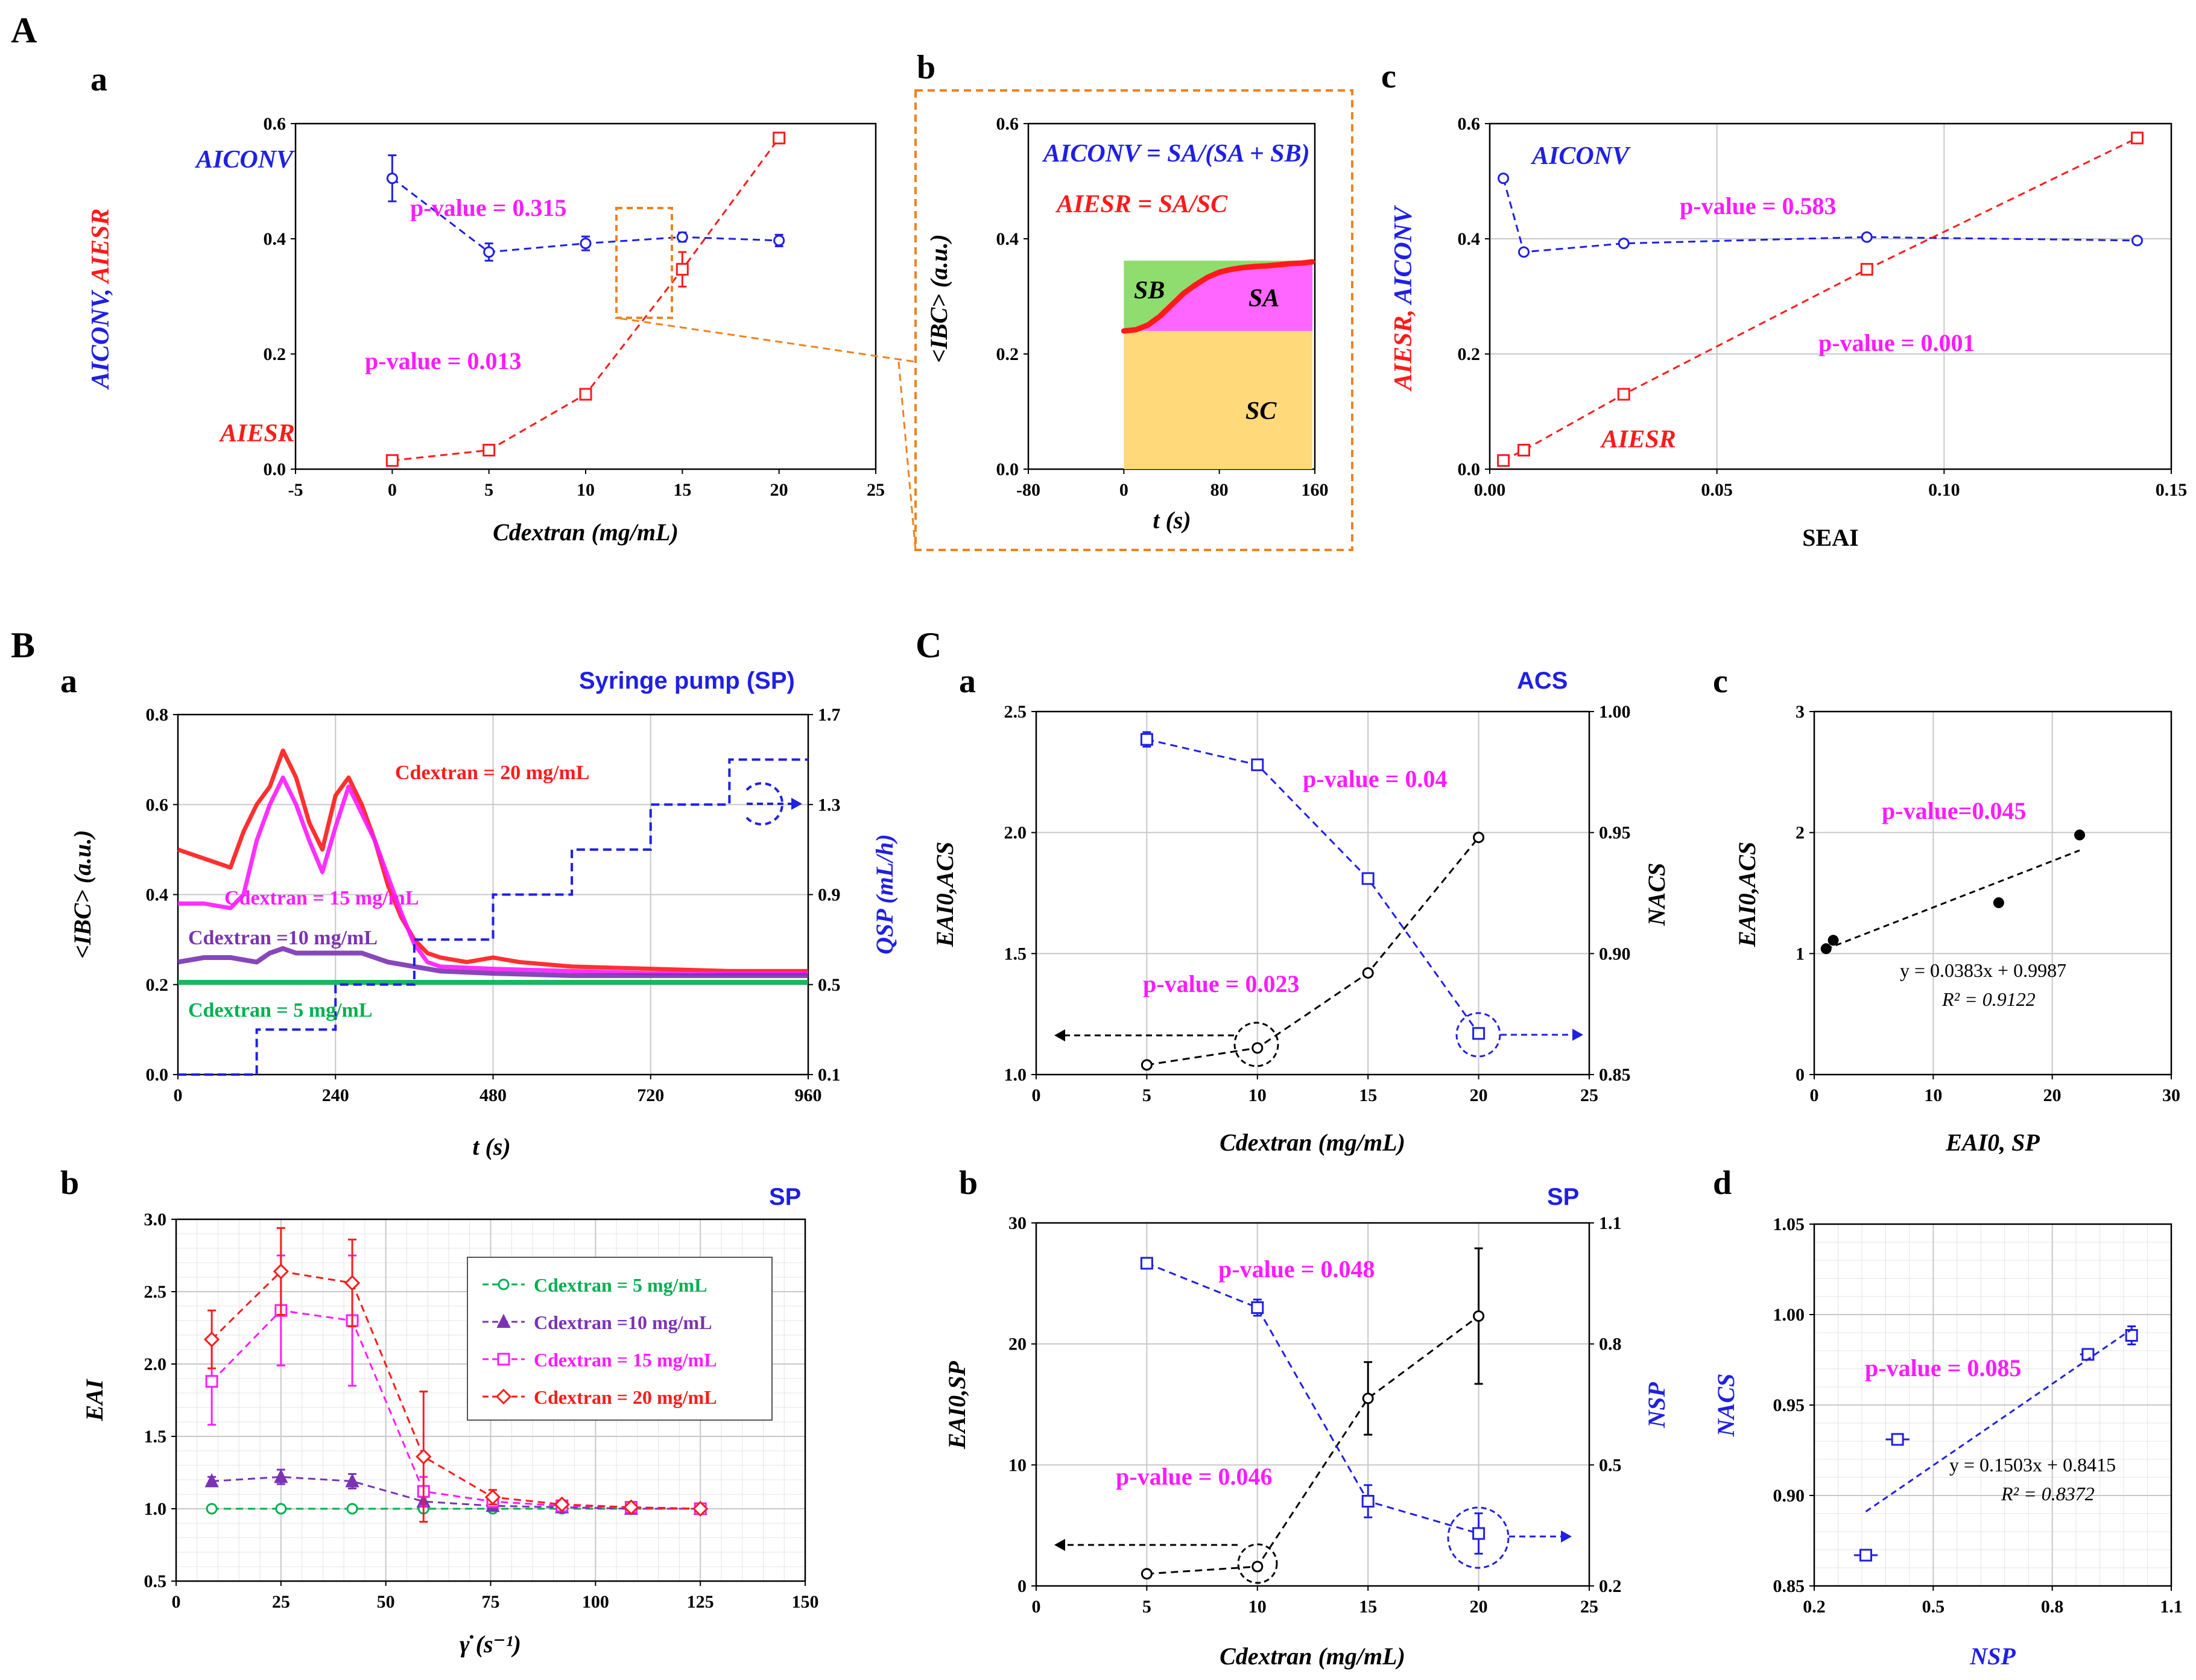 The width and height of the screenshot is (2196, 1680). I want to click on y-tick-label: 0.6, so click(275, 124).